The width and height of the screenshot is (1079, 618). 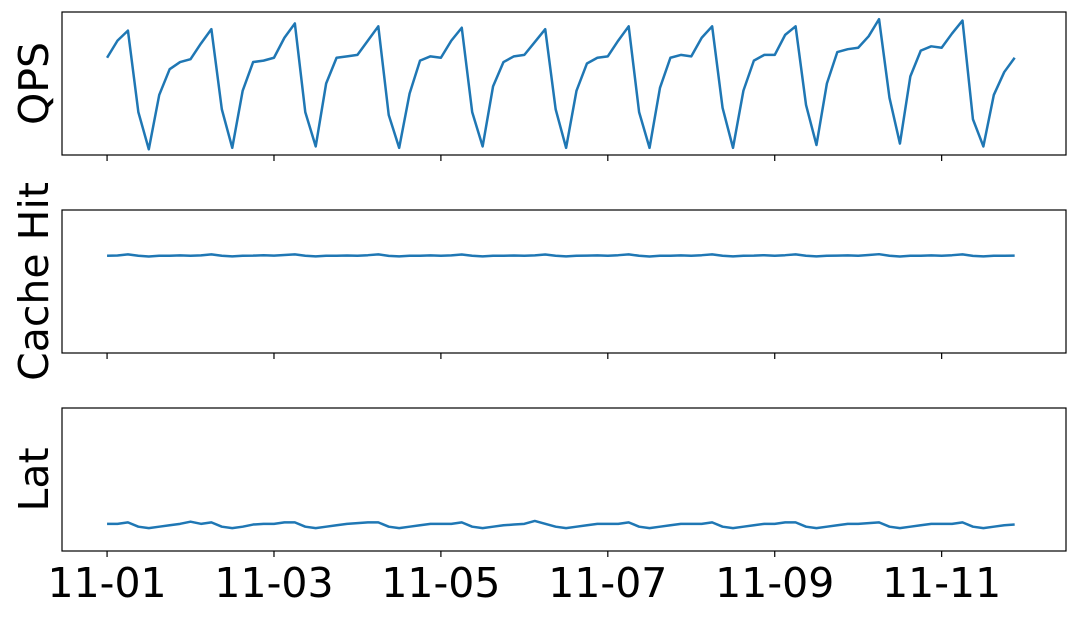 I want to click on y-axis-label: Lat, so click(x=34, y=479).